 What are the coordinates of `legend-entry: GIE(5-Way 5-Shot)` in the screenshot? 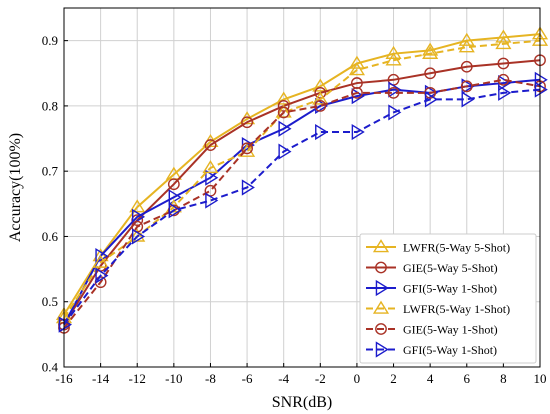 It's located at (432, 268).